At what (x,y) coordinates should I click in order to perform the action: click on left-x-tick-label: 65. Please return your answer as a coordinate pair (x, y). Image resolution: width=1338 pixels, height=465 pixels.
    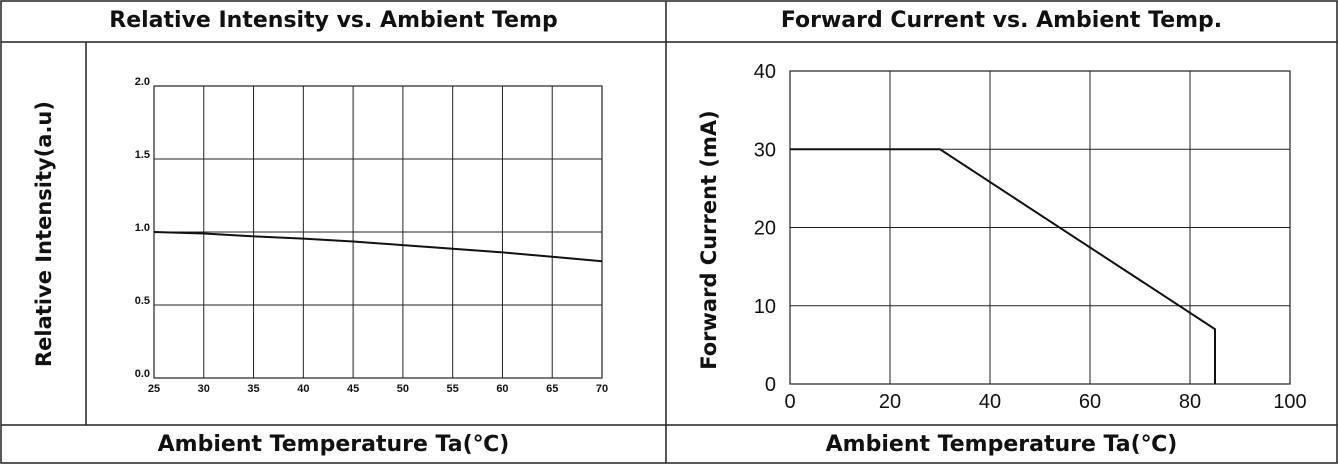
    Looking at the image, I should click on (552, 389).